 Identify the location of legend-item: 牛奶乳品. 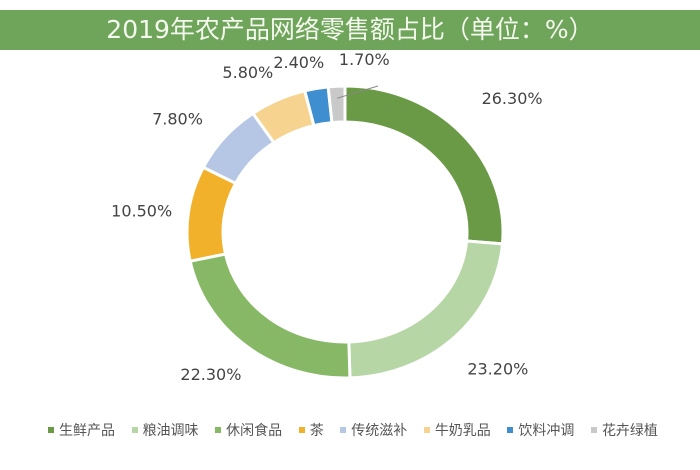
(457, 430).